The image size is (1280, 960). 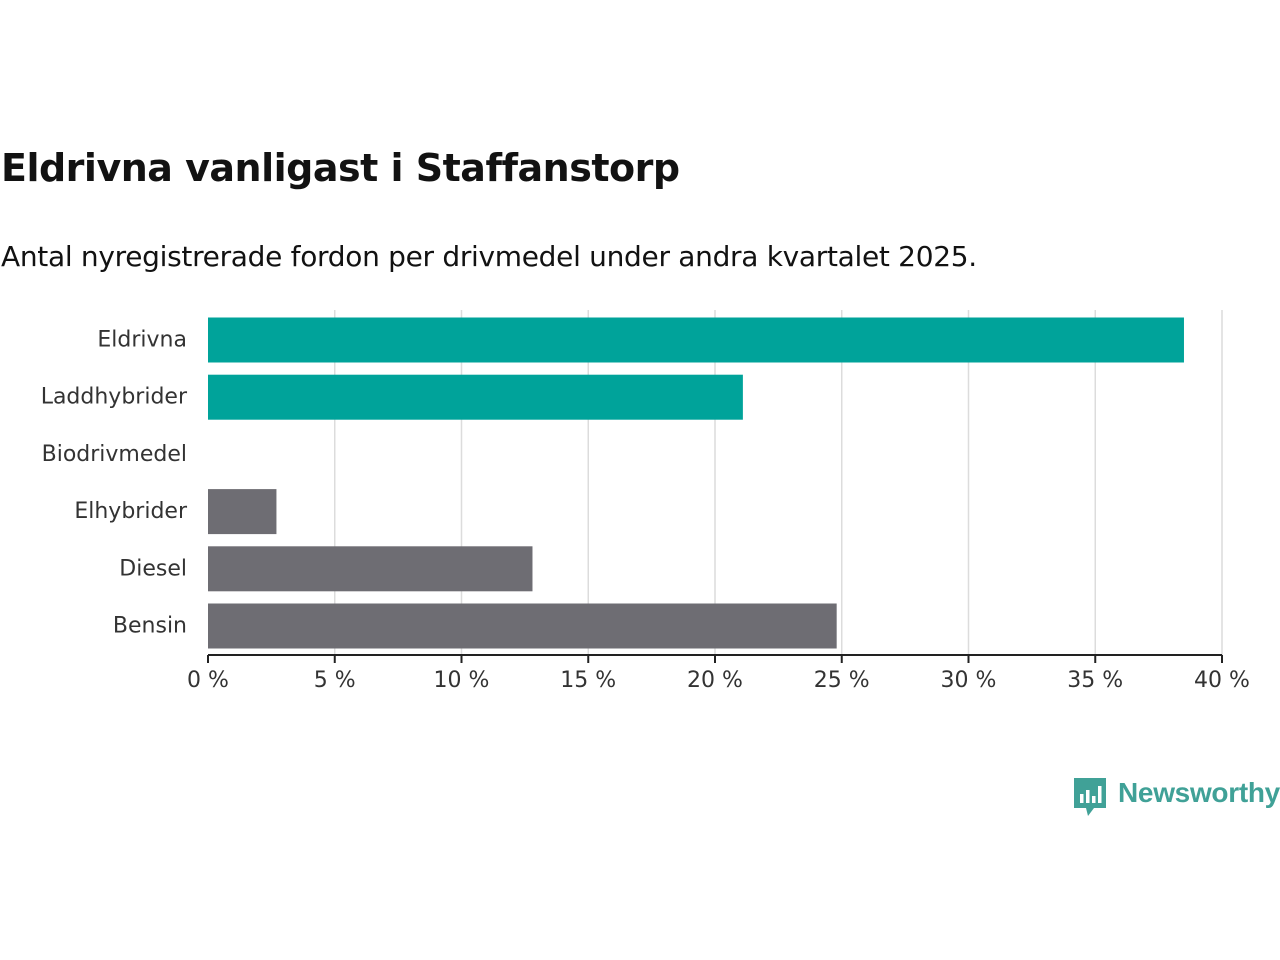 I want to click on x-tick-label: 5 %, so click(x=335, y=680).